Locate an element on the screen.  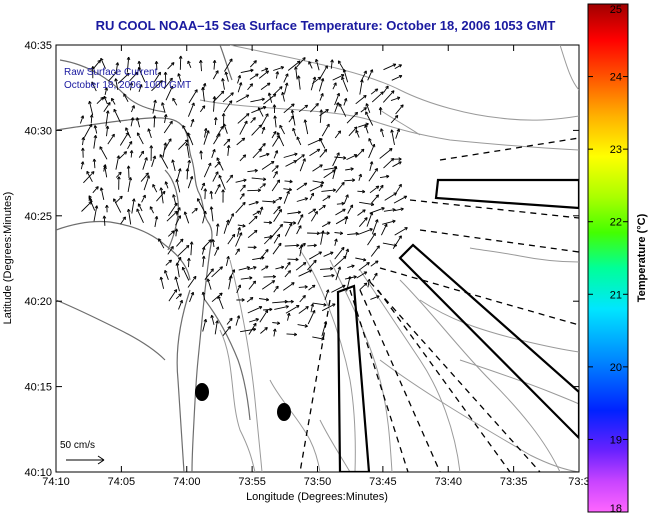
station-marker is located at coordinates (284, 412).